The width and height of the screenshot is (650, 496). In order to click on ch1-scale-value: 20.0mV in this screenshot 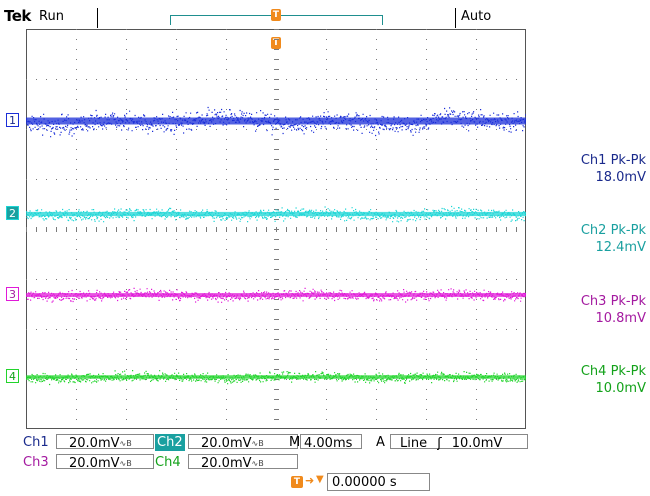, I will do `click(94, 443)`.